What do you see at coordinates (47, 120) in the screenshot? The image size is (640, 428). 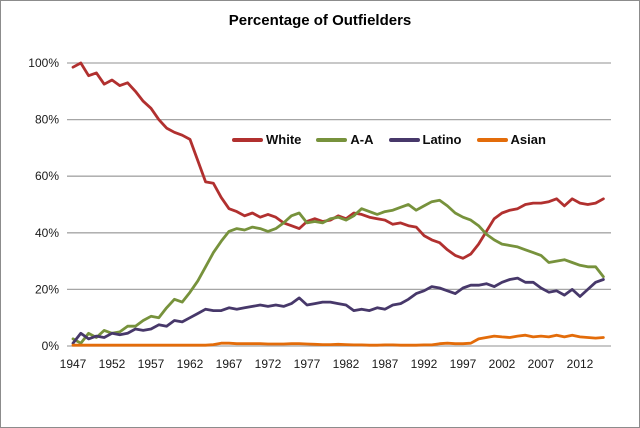 I see `y-tick-label: 80%` at bounding box center [47, 120].